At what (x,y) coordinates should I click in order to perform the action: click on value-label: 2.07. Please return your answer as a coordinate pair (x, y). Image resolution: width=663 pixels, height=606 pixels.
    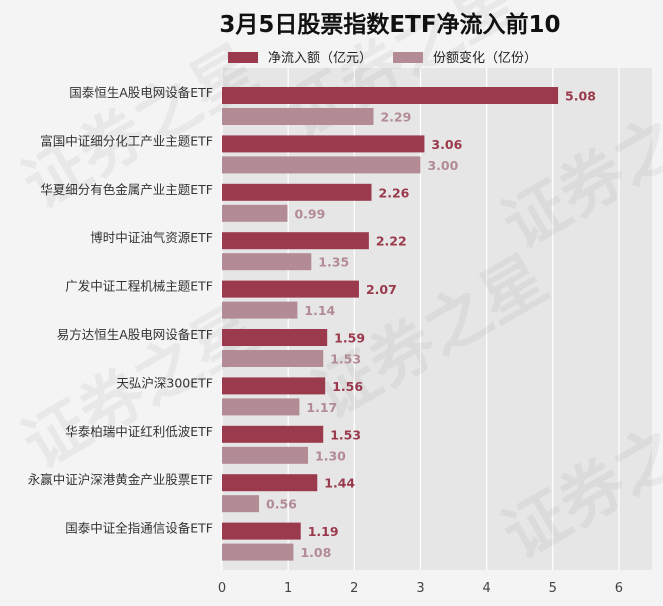
    Looking at the image, I should click on (381, 289).